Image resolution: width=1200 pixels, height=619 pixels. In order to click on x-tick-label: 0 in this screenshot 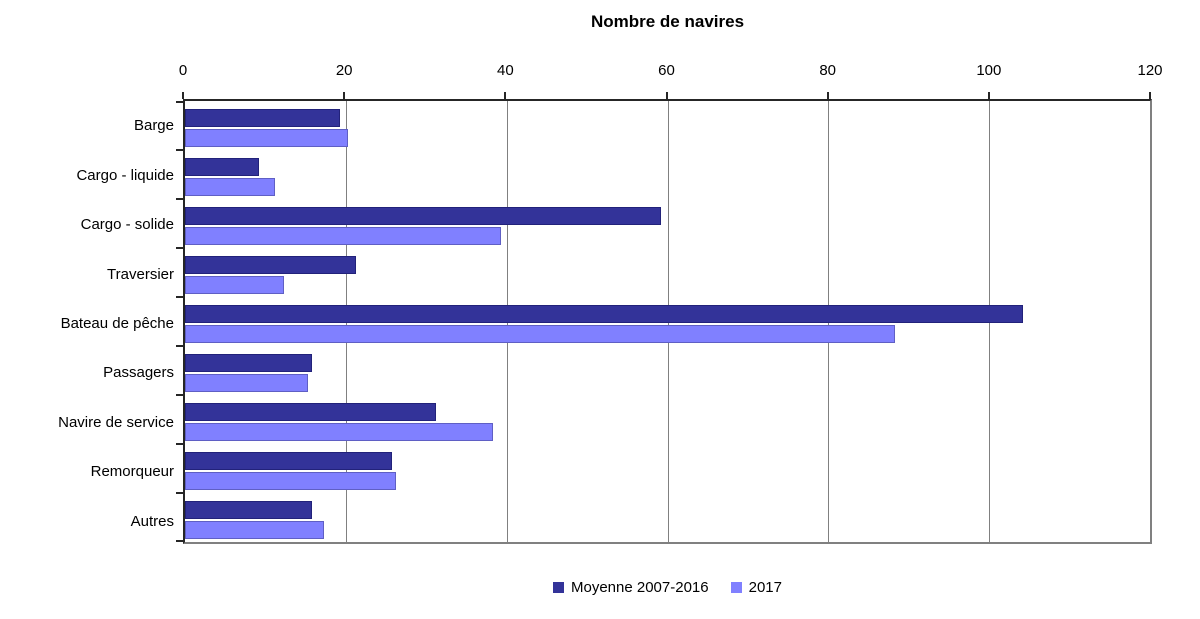, I will do `click(183, 70)`.